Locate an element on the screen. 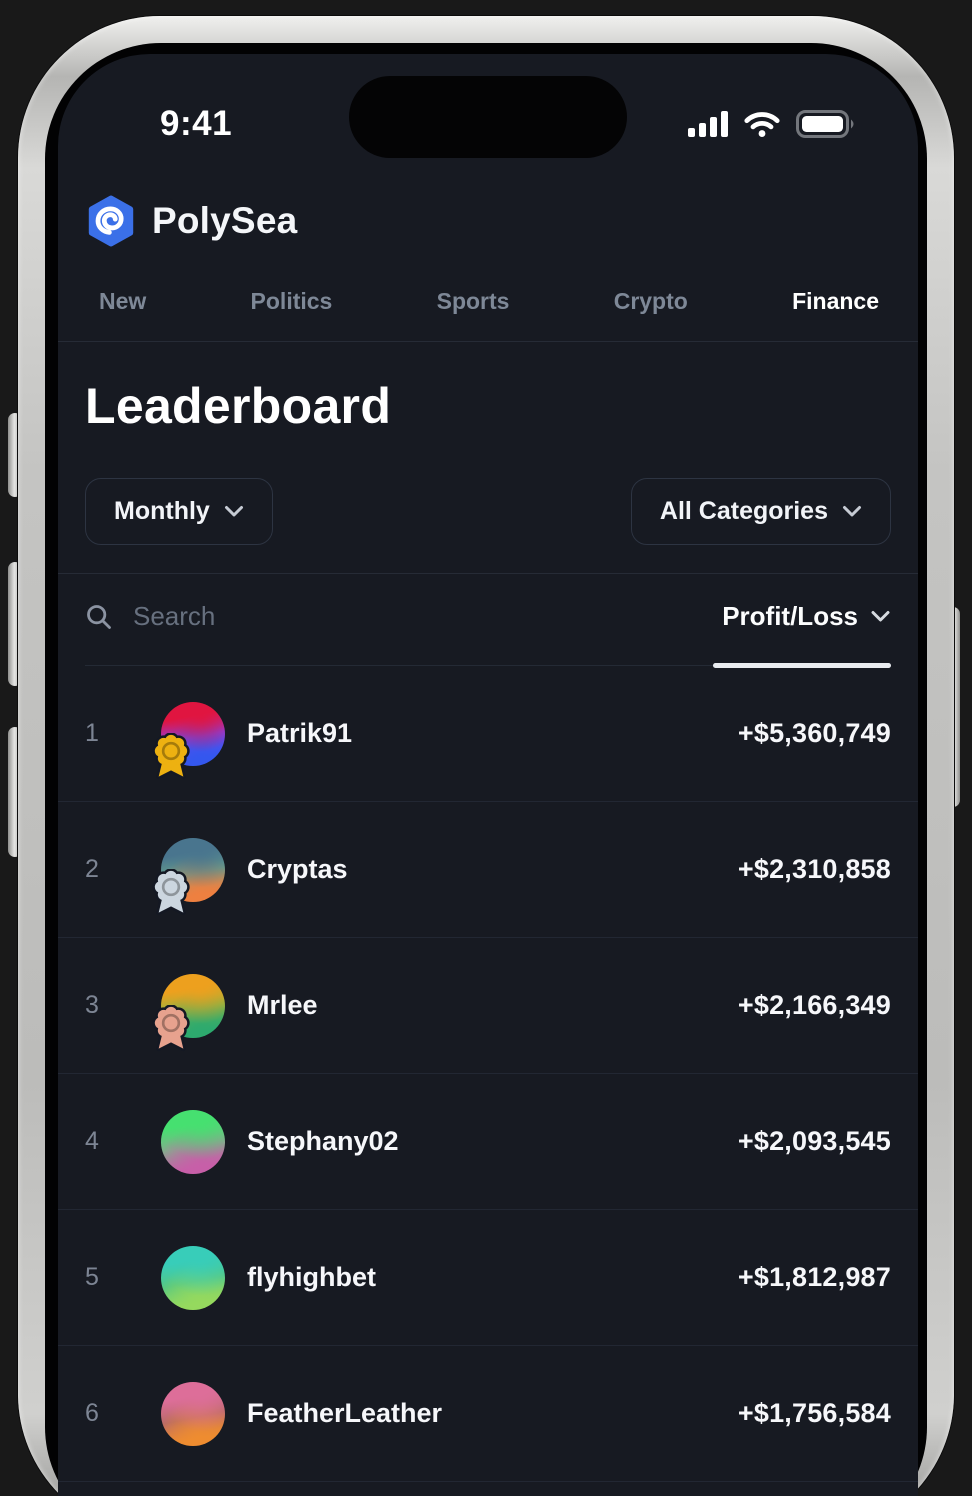 This screenshot has width=972, height=1496. username-label: Stephany02 is located at coordinates (323, 1141).